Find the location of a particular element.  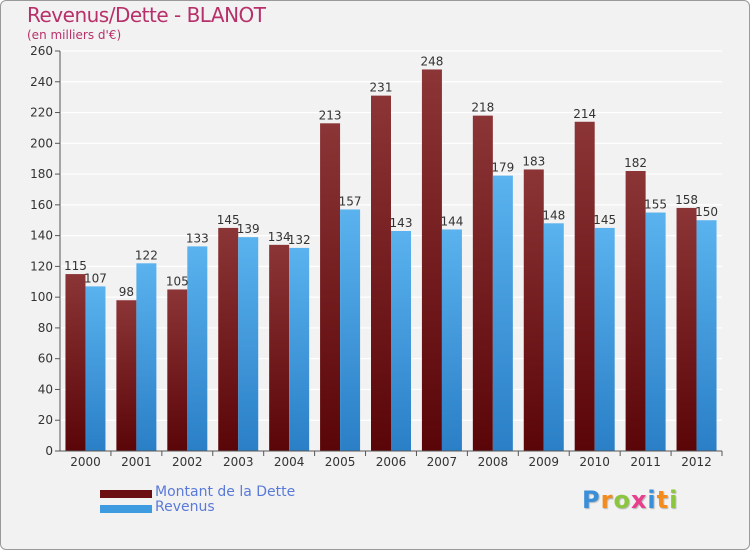

data-label: 132 is located at coordinates (299, 240).